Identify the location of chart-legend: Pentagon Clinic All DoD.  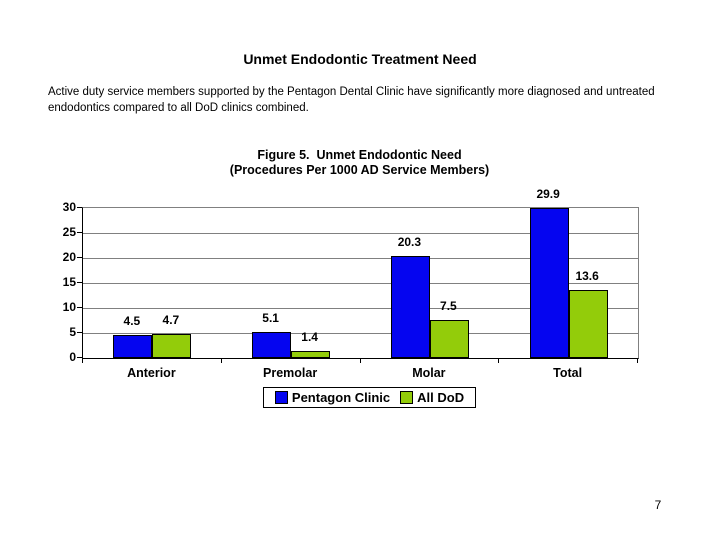
(369, 397).